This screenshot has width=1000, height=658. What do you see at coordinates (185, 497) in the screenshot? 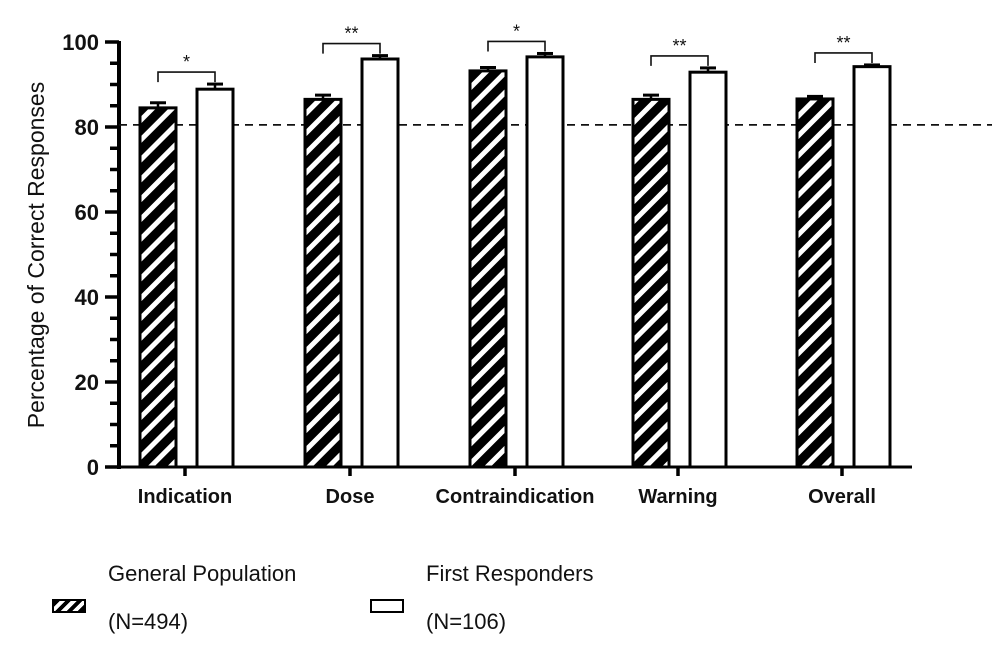
I see `x-tick-label: Indication` at bounding box center [185, 497].